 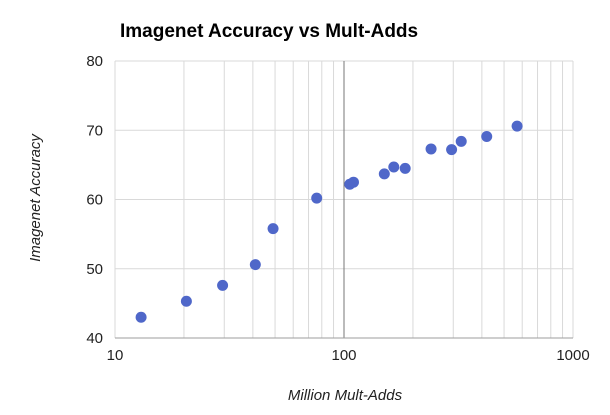 What do you see at coordinates (94, 200) in the screenshot?
I see `y-tick-label: 60` at bounding box center [94, 200].